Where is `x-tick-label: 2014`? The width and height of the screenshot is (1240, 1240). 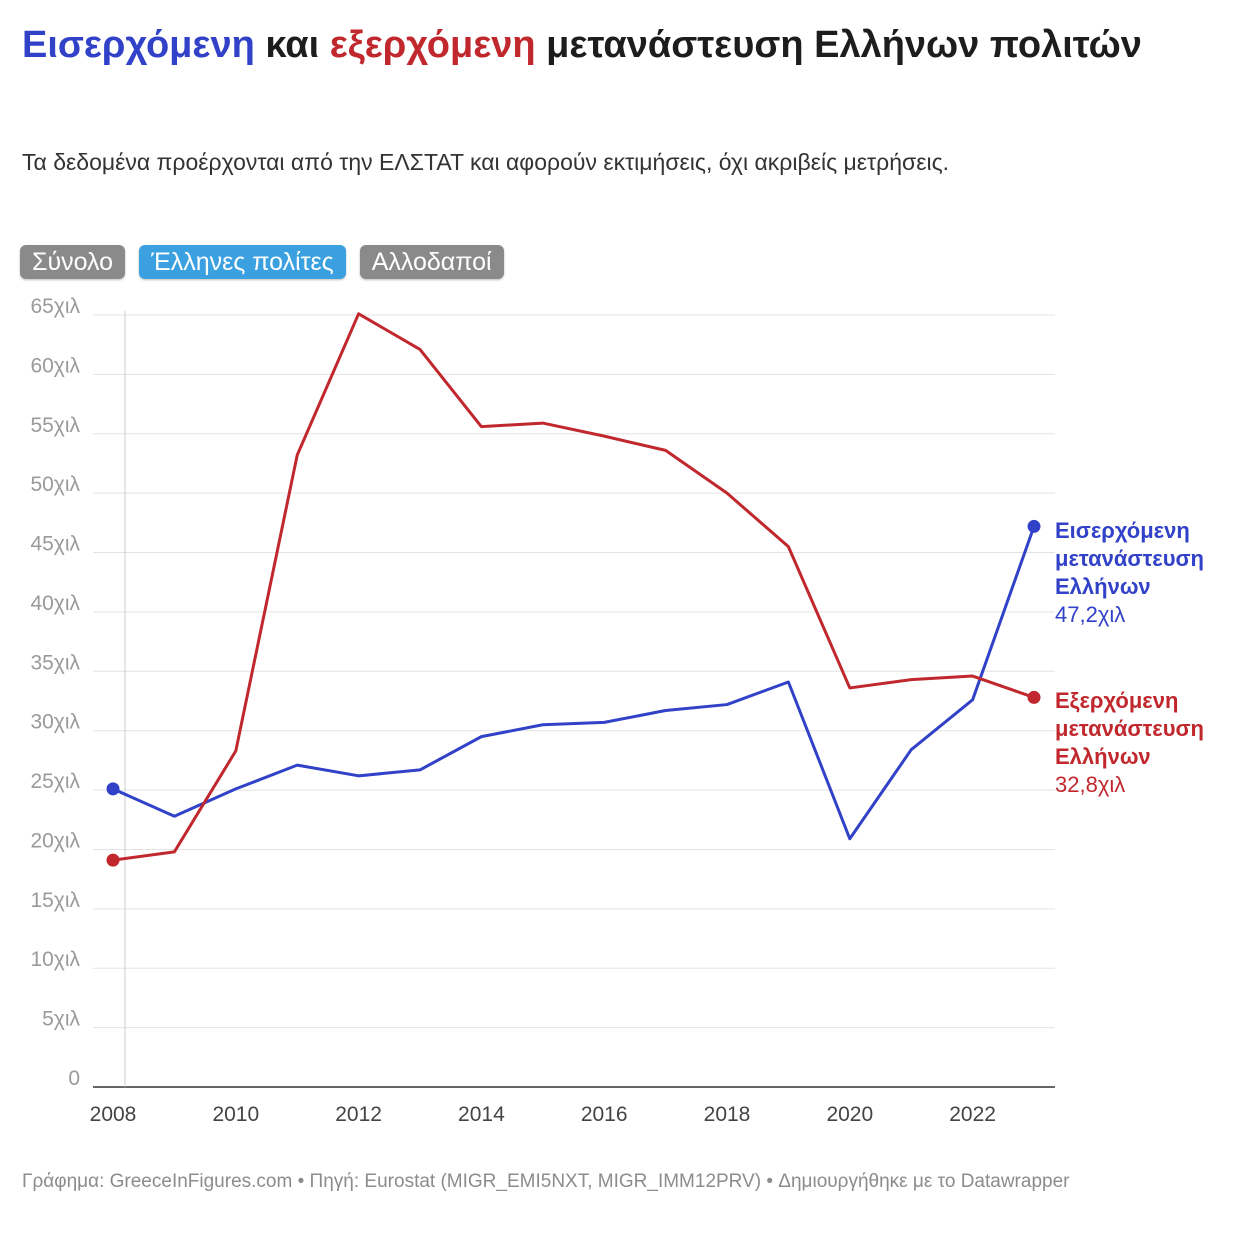
x-tick-label: 2014 is located at coordinates (481, 1114).